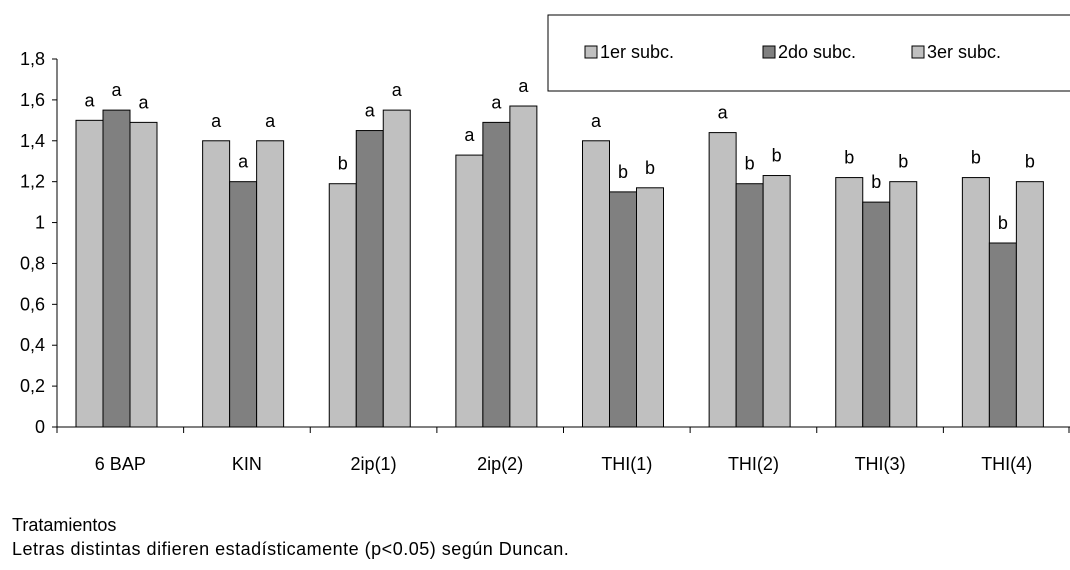  I want to click on bar-THI(3)-s2, so click(876, 314).